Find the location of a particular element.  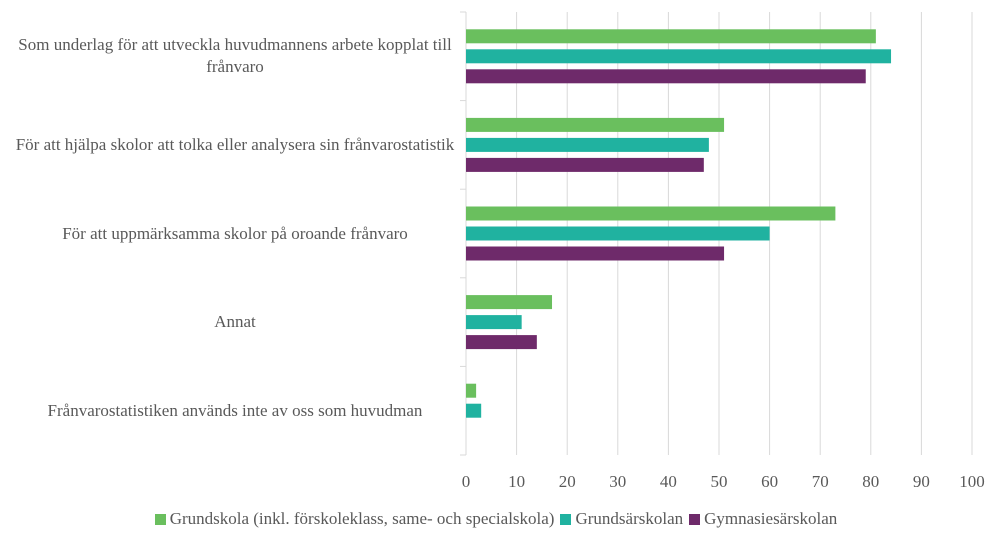

x-tick-label: 10 is located at coordinates (516, 481).